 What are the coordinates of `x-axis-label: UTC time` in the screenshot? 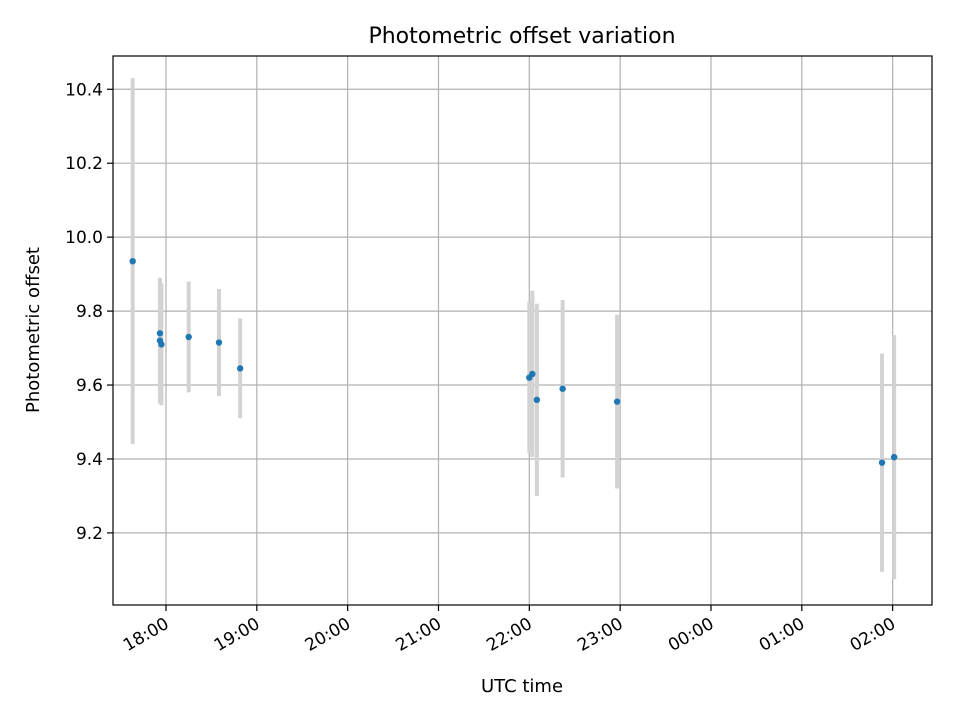 It's located at (522, 686).